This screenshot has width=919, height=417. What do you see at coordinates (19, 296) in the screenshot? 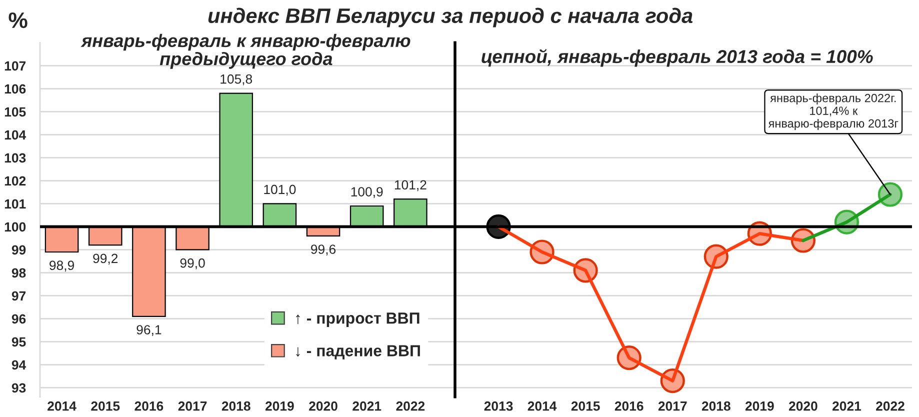
I see `y-tick-label: 97` at bounding box center [19, 296].